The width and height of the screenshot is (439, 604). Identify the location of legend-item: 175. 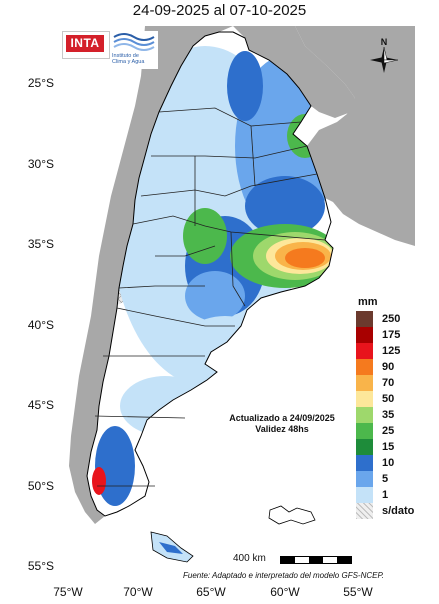
(386, 335).